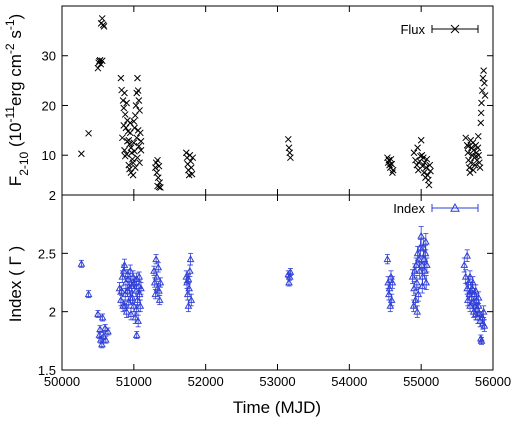 The height and width of the screenshot is (421, 520). Describe the element at coordinates (47, 370) in the screenshot. I see `index-y-tick-label: 1.5` at that location.